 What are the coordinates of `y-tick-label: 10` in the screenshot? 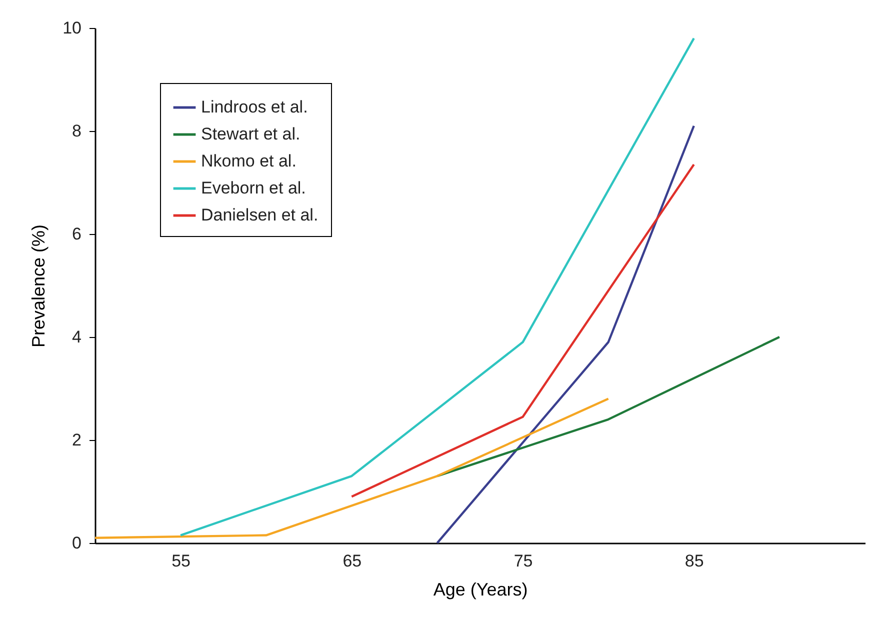 It's located at (72, 28).